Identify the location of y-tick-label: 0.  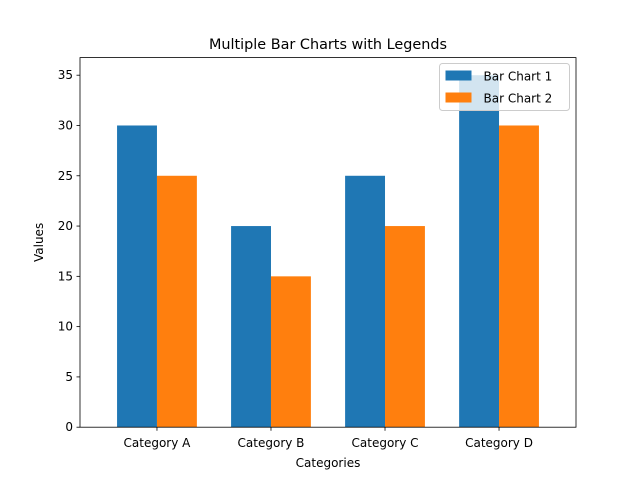
(69, 427).